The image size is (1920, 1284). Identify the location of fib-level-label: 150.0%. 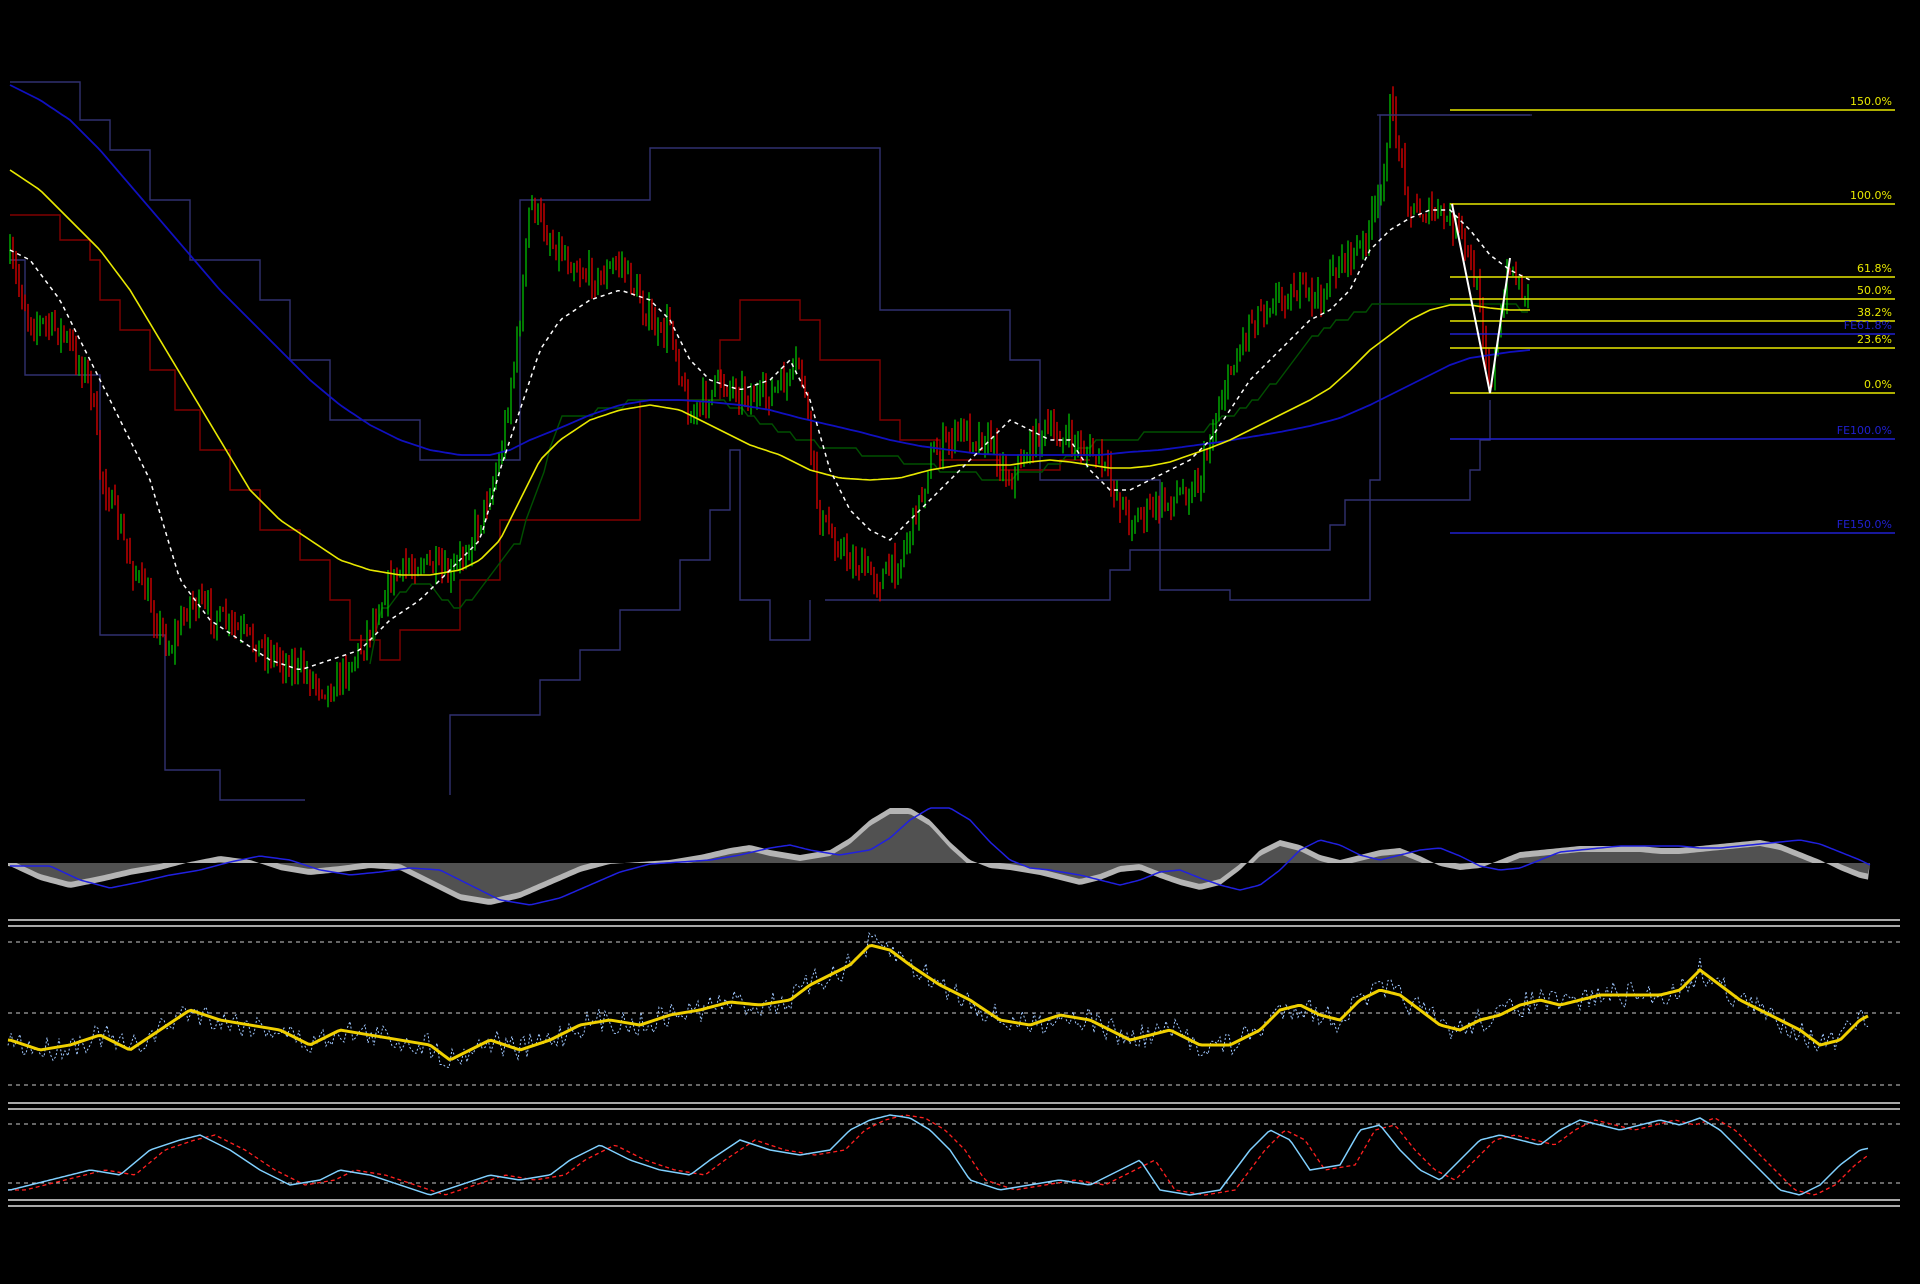
(1871, 101).